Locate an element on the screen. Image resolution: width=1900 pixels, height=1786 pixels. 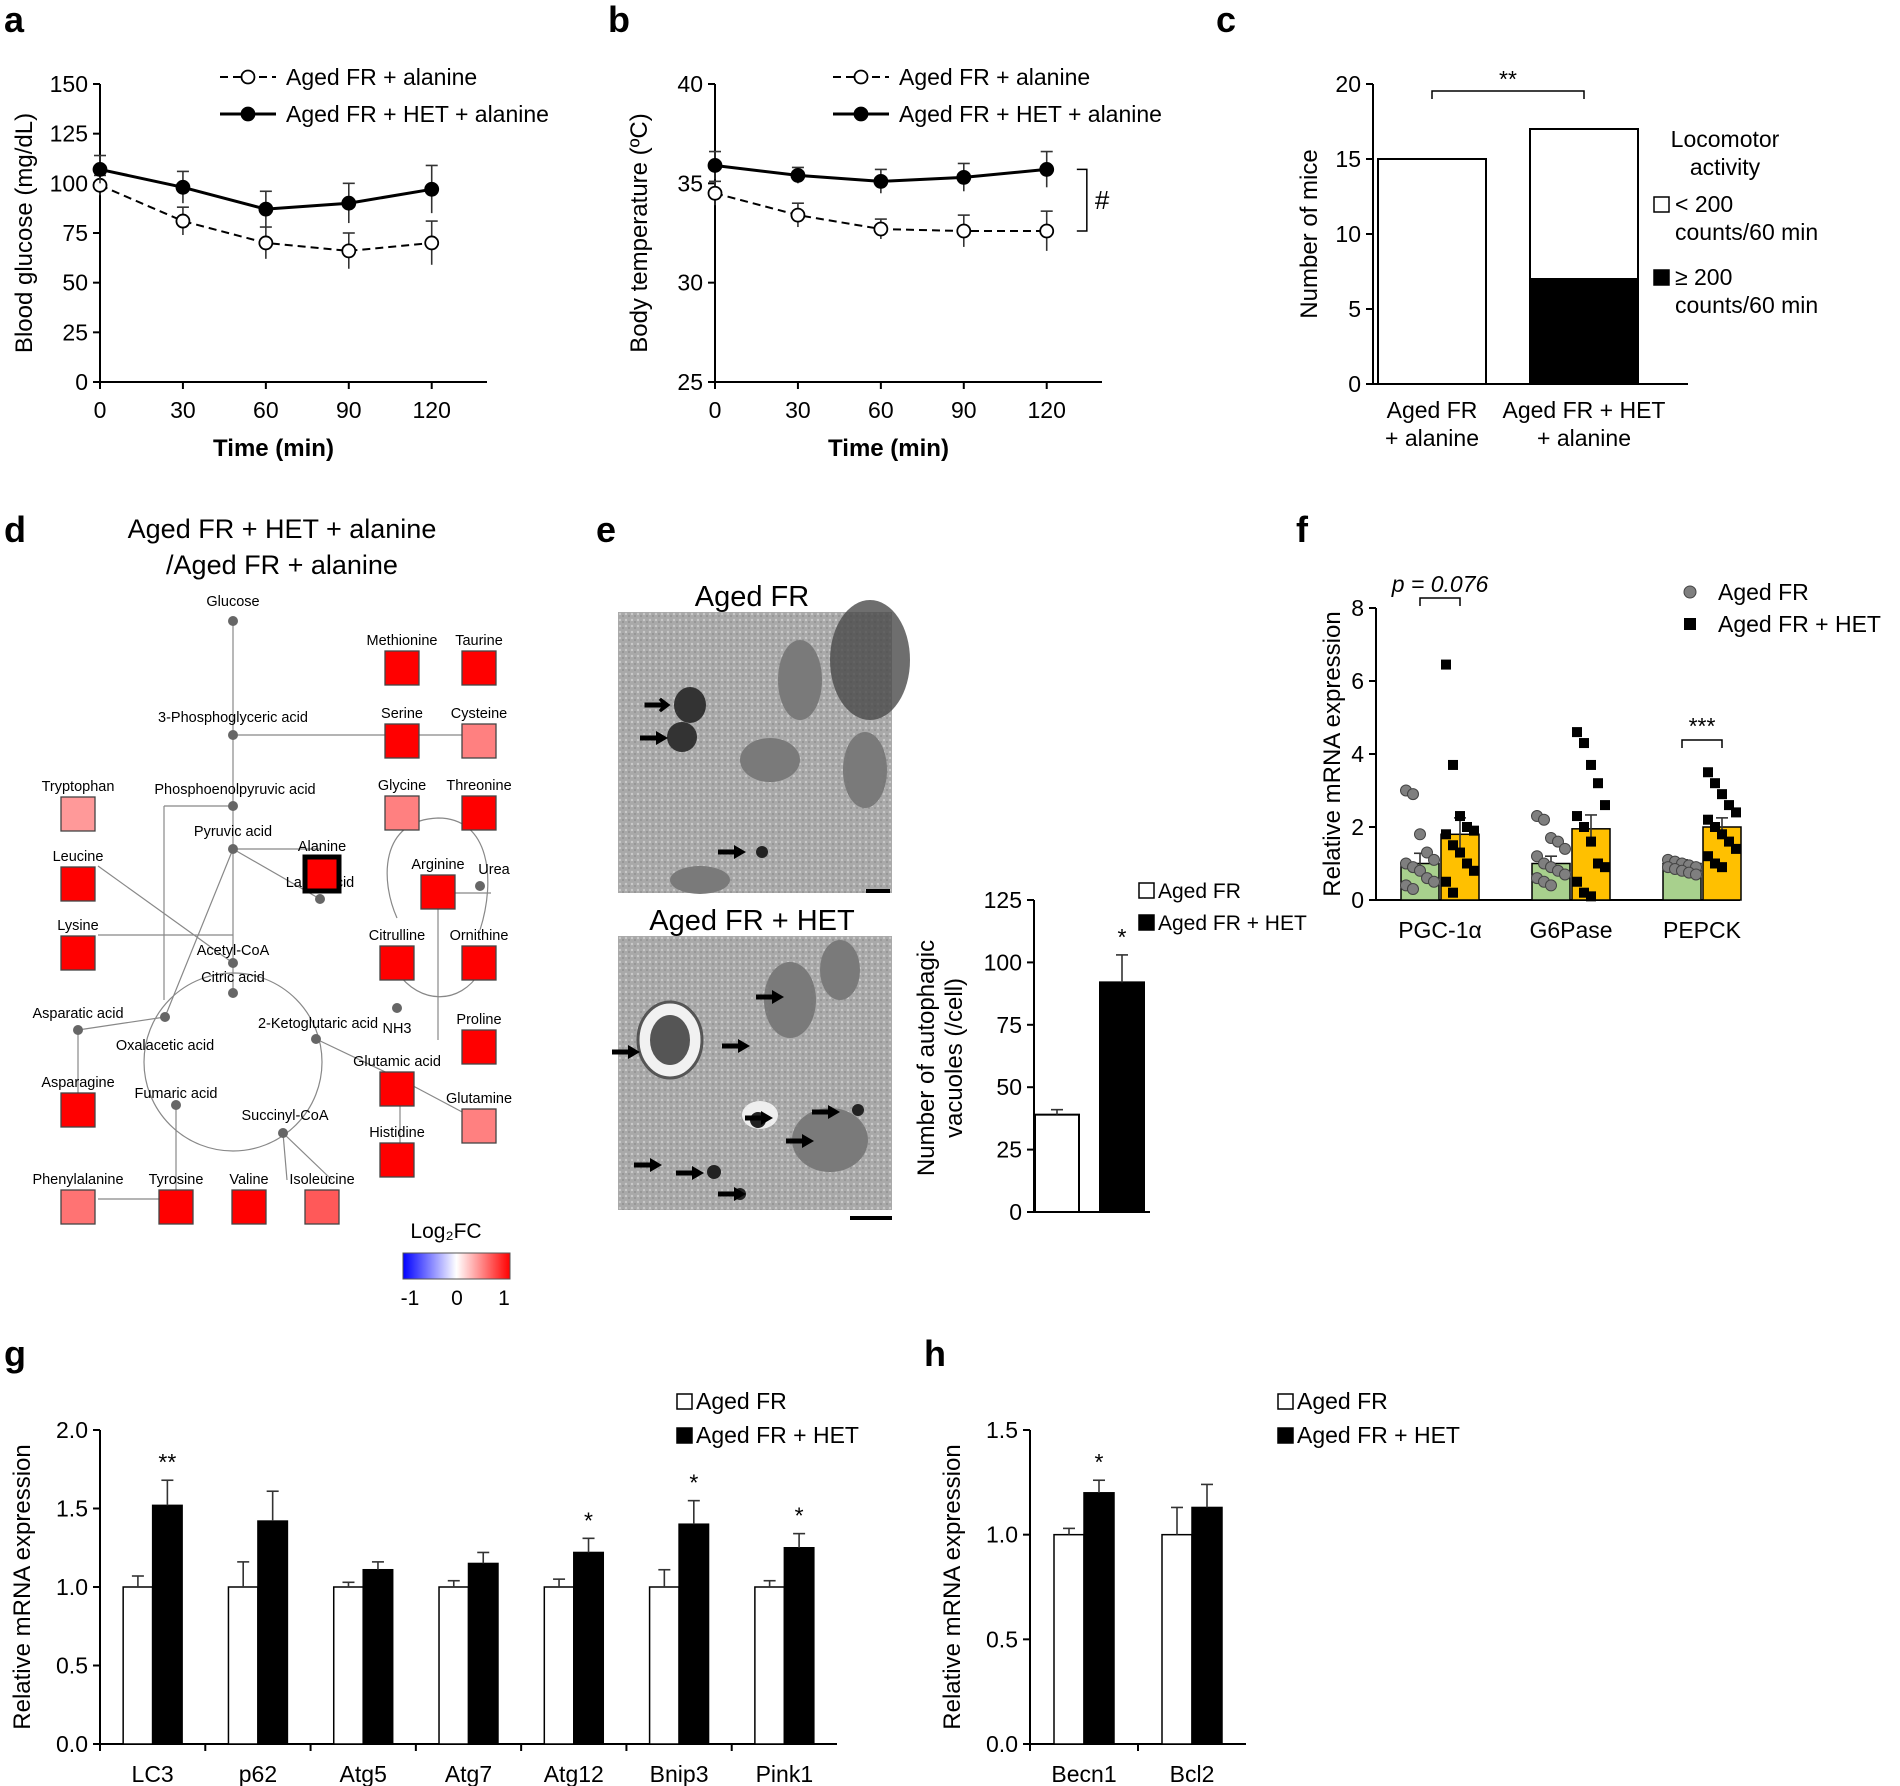
e-ytick-label: 25 is located at coordinates (1009, 1150).